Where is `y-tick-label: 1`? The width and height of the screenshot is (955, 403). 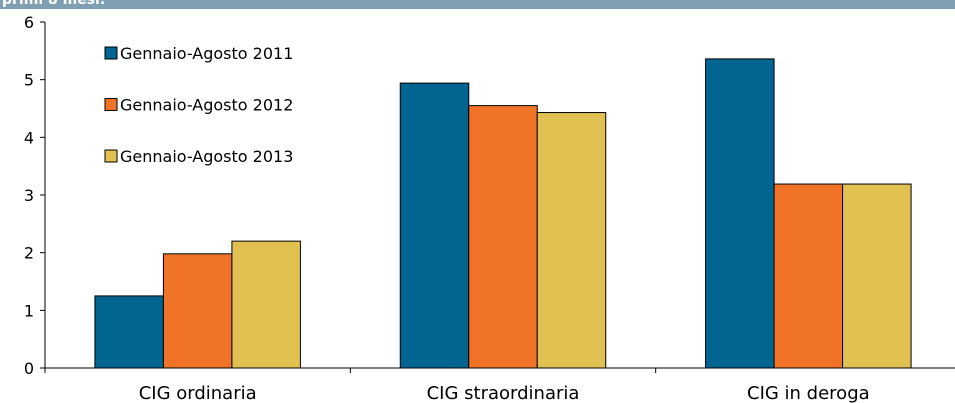 y-tick-label: 1 is located at coordinates (29, 310).